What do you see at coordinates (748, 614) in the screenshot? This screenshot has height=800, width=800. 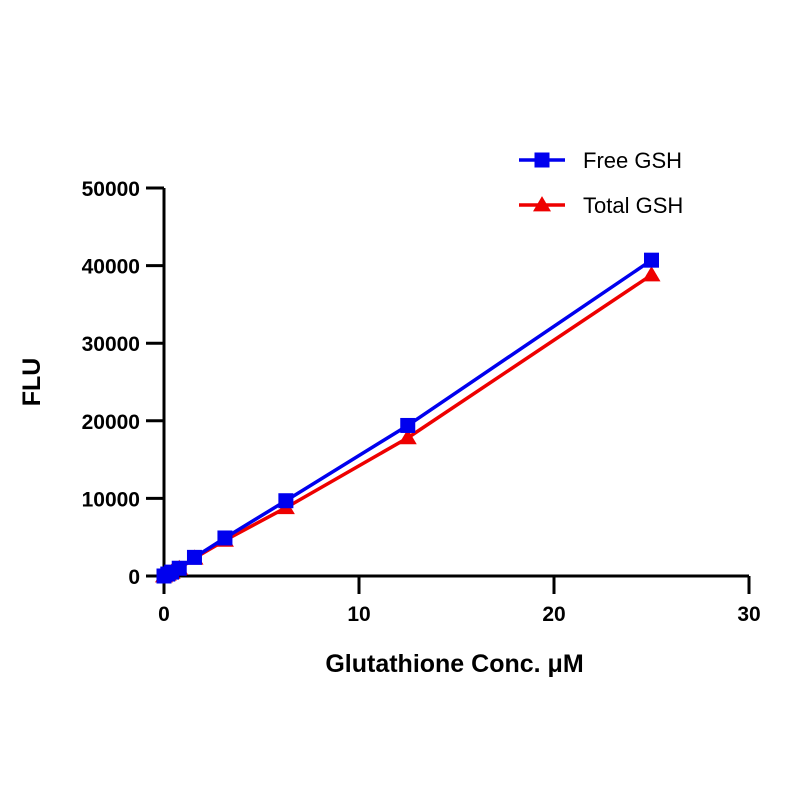 I see `x-tick-label: 30` at bounding box center [748, 614].